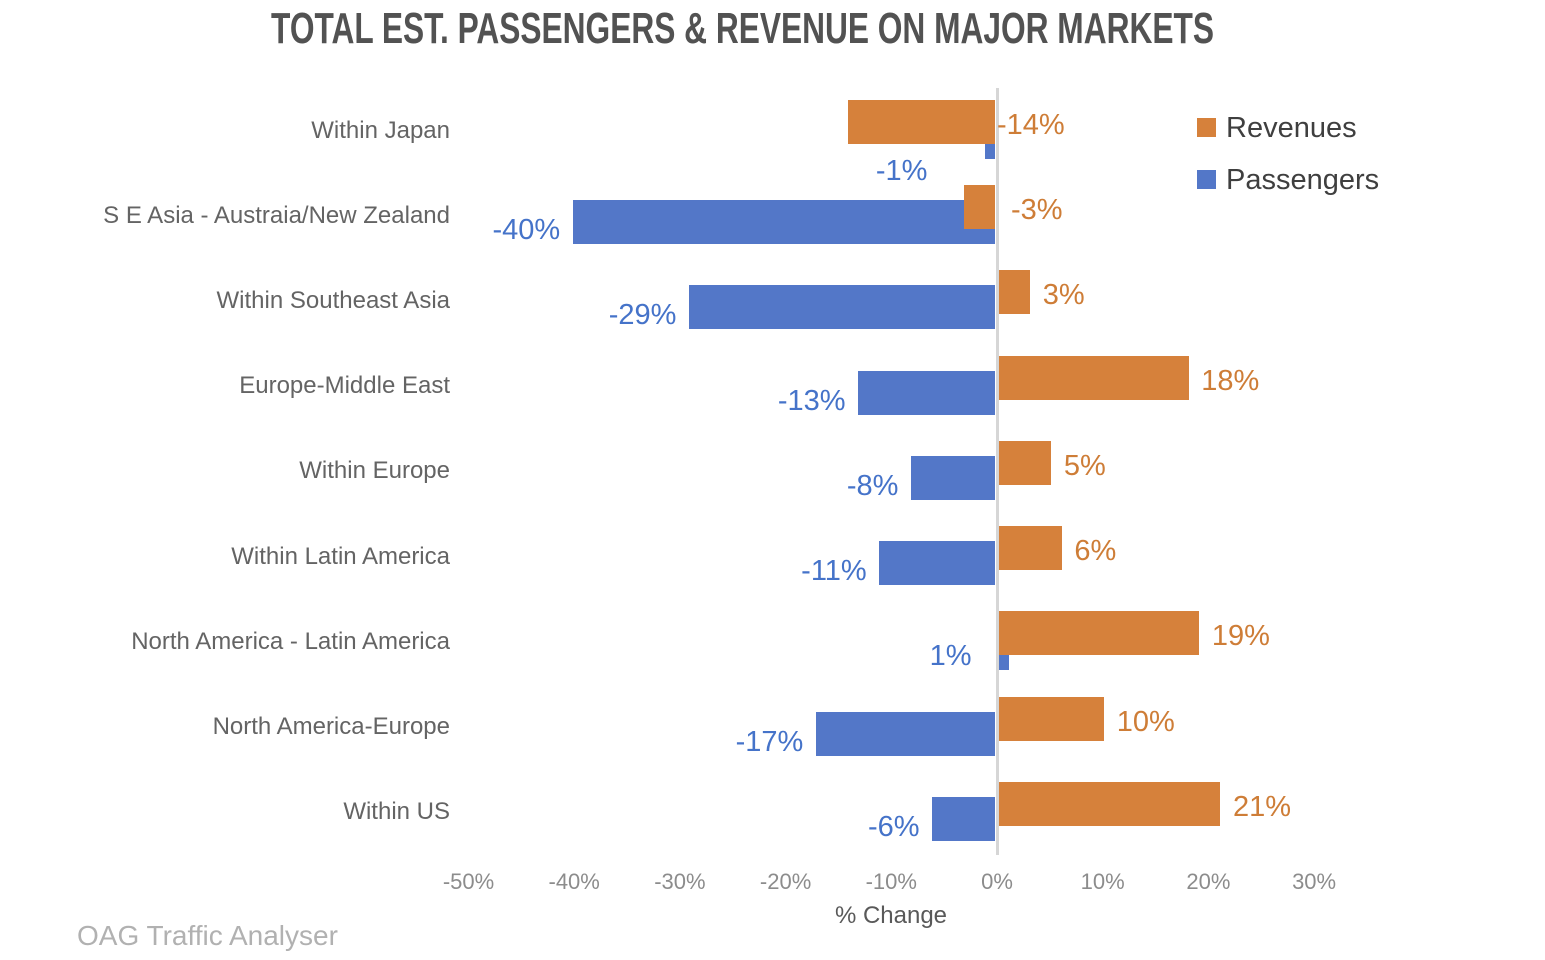 The height and width of the screenshot is (960, 1545). What do you see at coordinates (842, 307) in the screenshot?
I see `bar-passengers-within-southeast-asia` at bounding box center [842, 307].